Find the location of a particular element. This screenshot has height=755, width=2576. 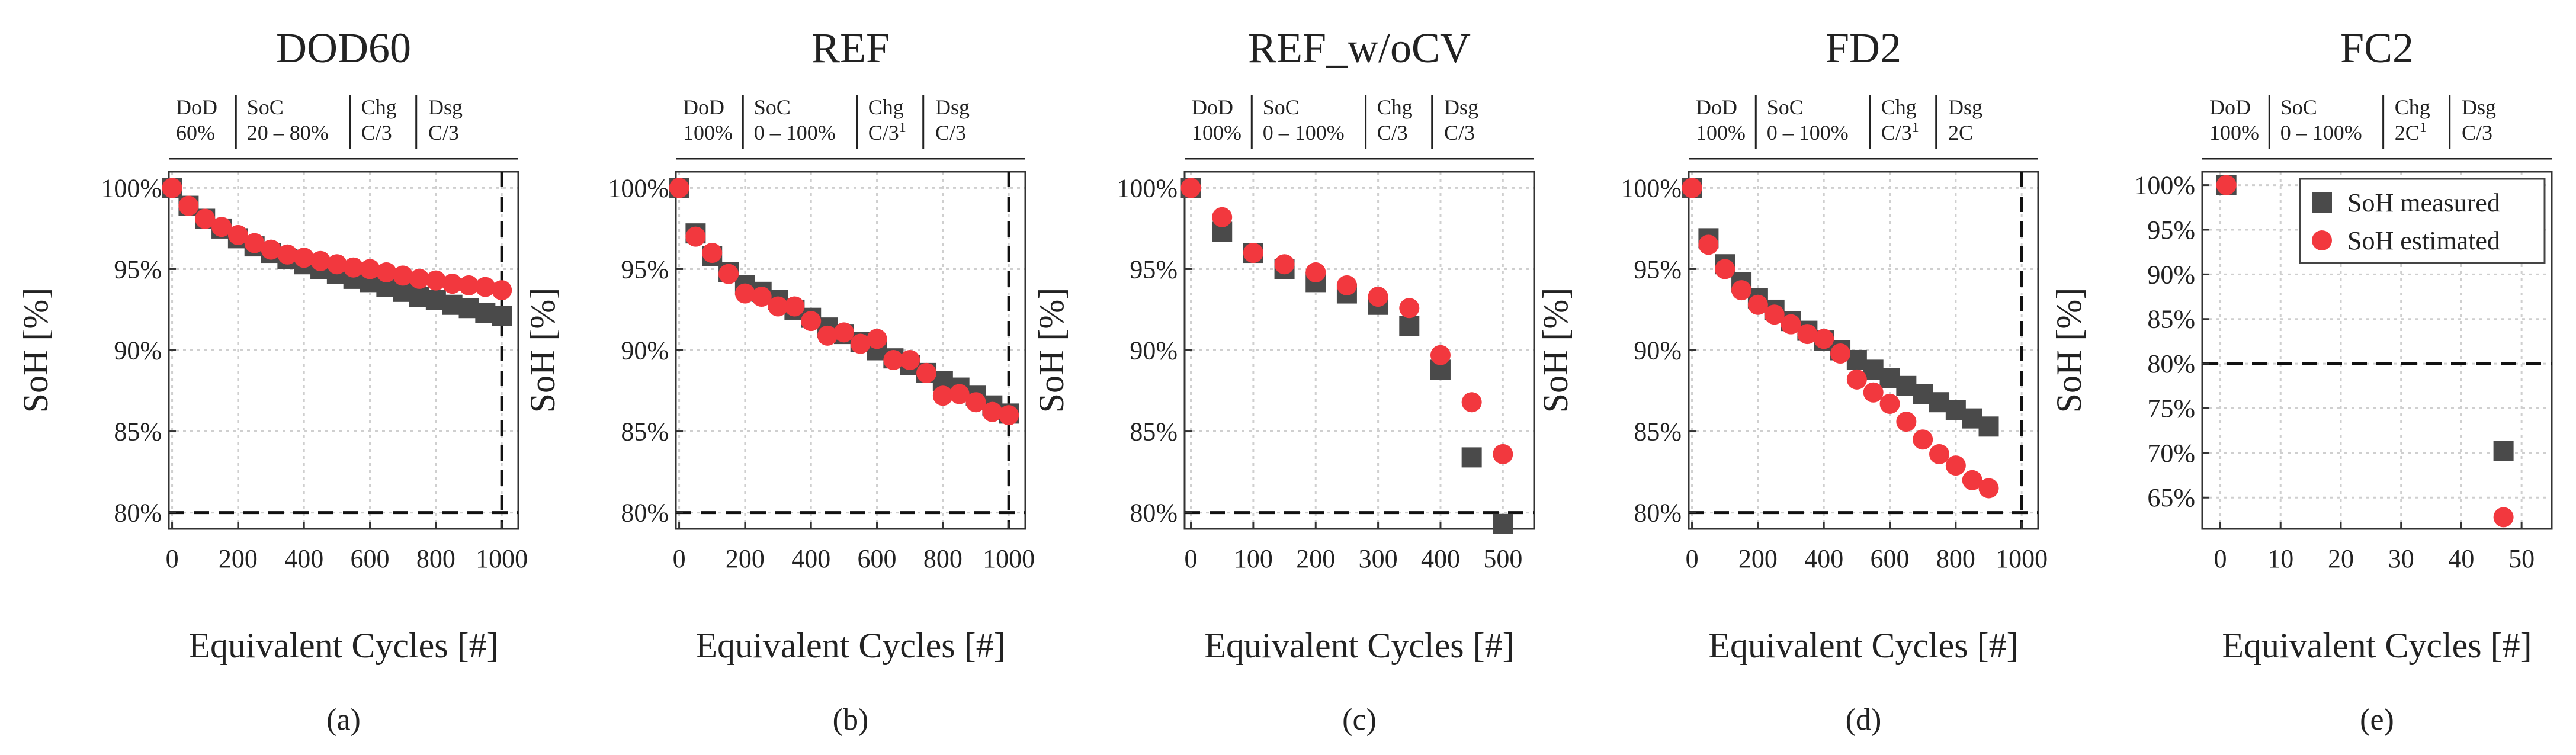

x-tick-label: 500 is located at coordinates (1503, 558).